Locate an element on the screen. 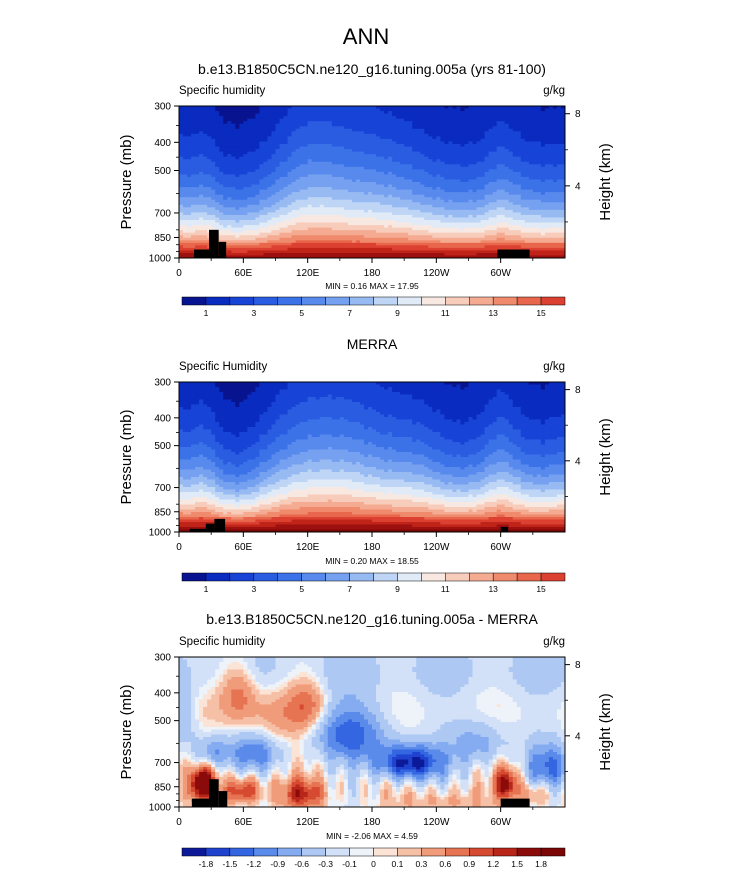 This screenshot has height=873, width=733. colorbar-swatch is located at coordinates (529, 301).